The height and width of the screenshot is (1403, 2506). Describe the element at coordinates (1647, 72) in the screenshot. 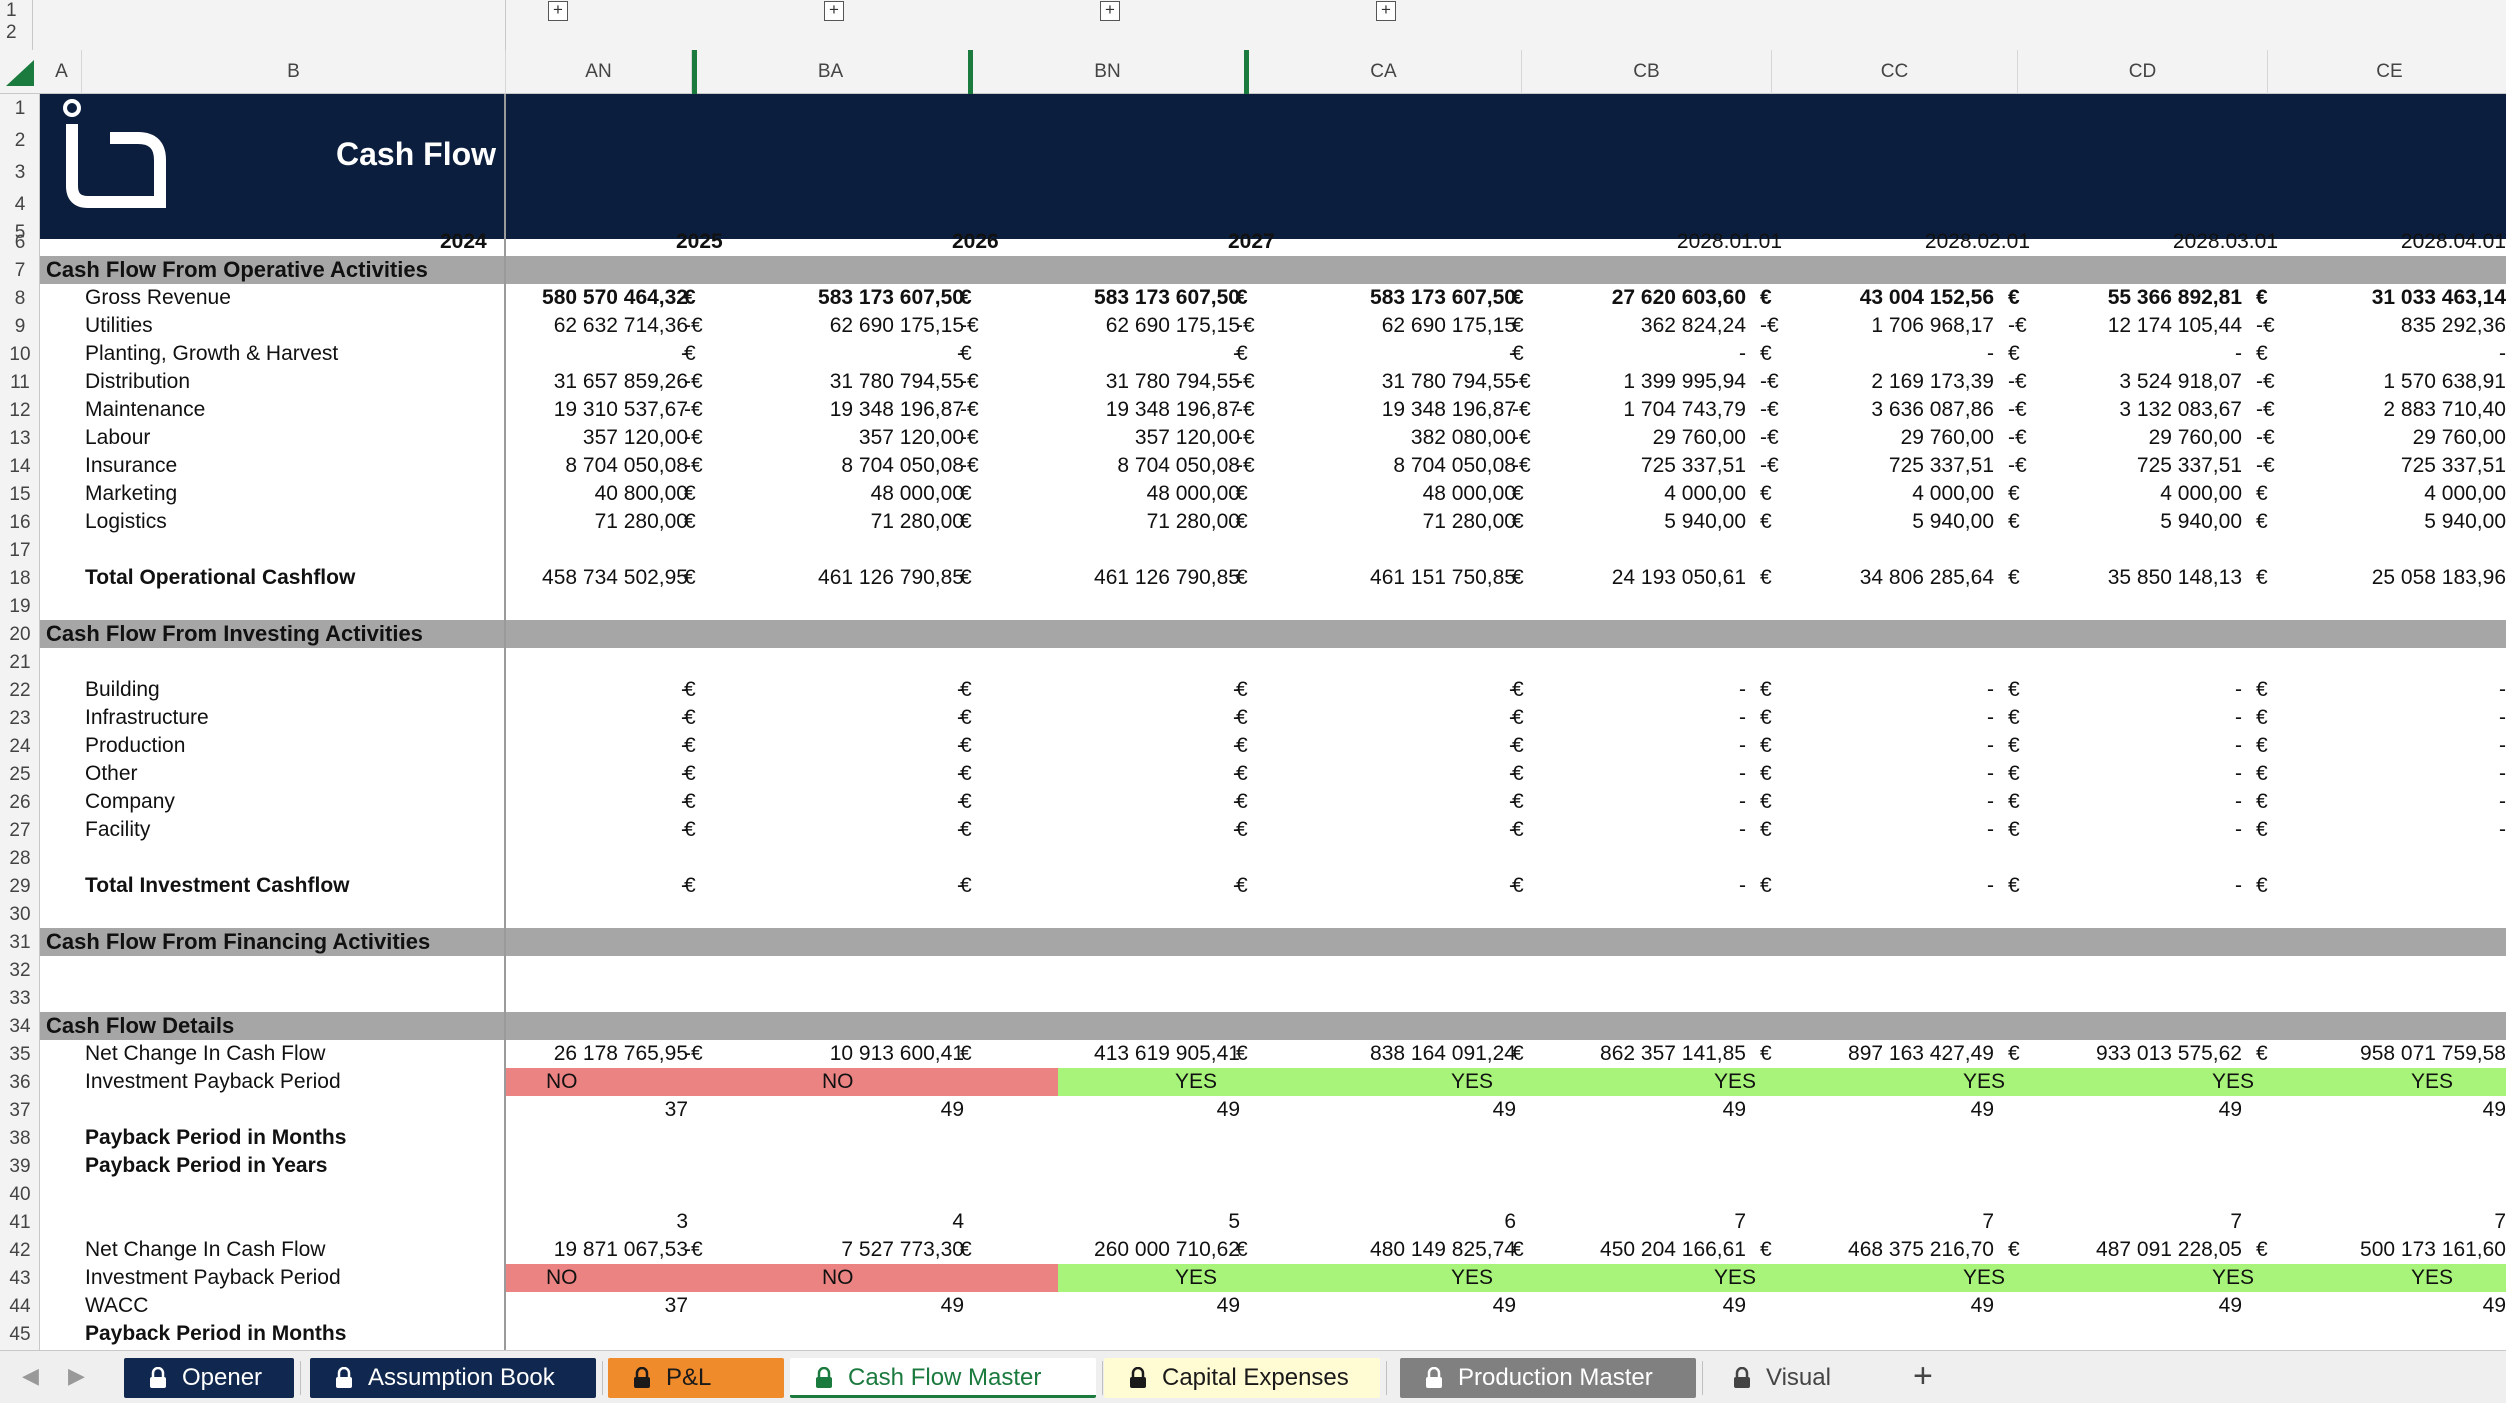

I see `column-header-cb: CB` at that location.